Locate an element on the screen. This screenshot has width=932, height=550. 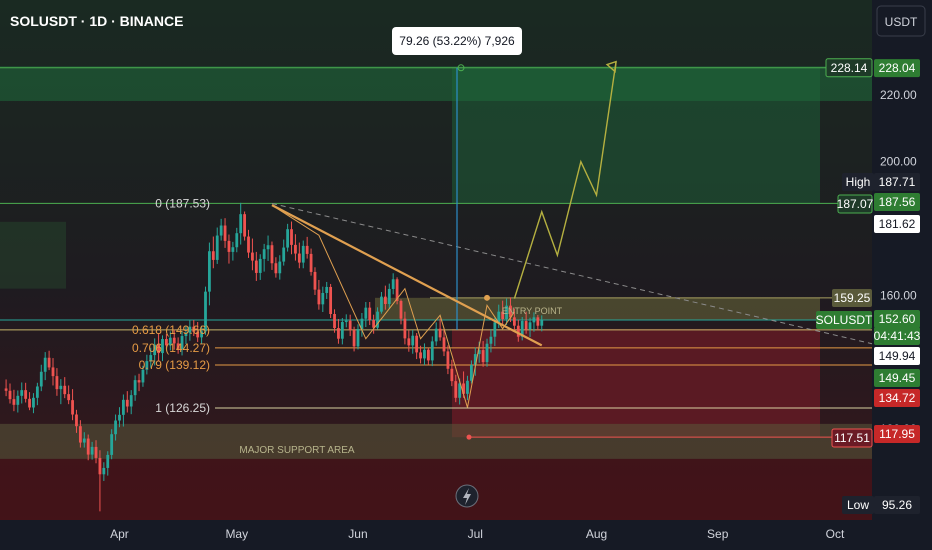
currency-button is located at coordinates (901, 21).